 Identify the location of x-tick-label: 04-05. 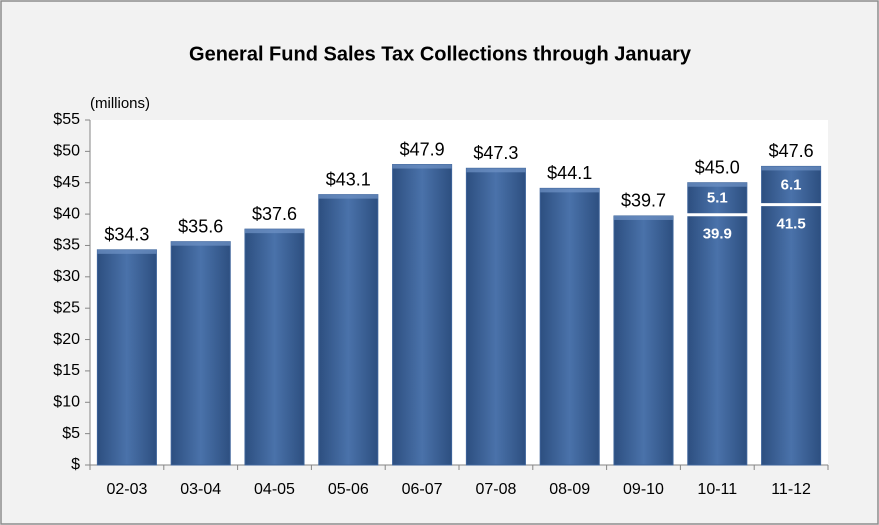
(274, 489).